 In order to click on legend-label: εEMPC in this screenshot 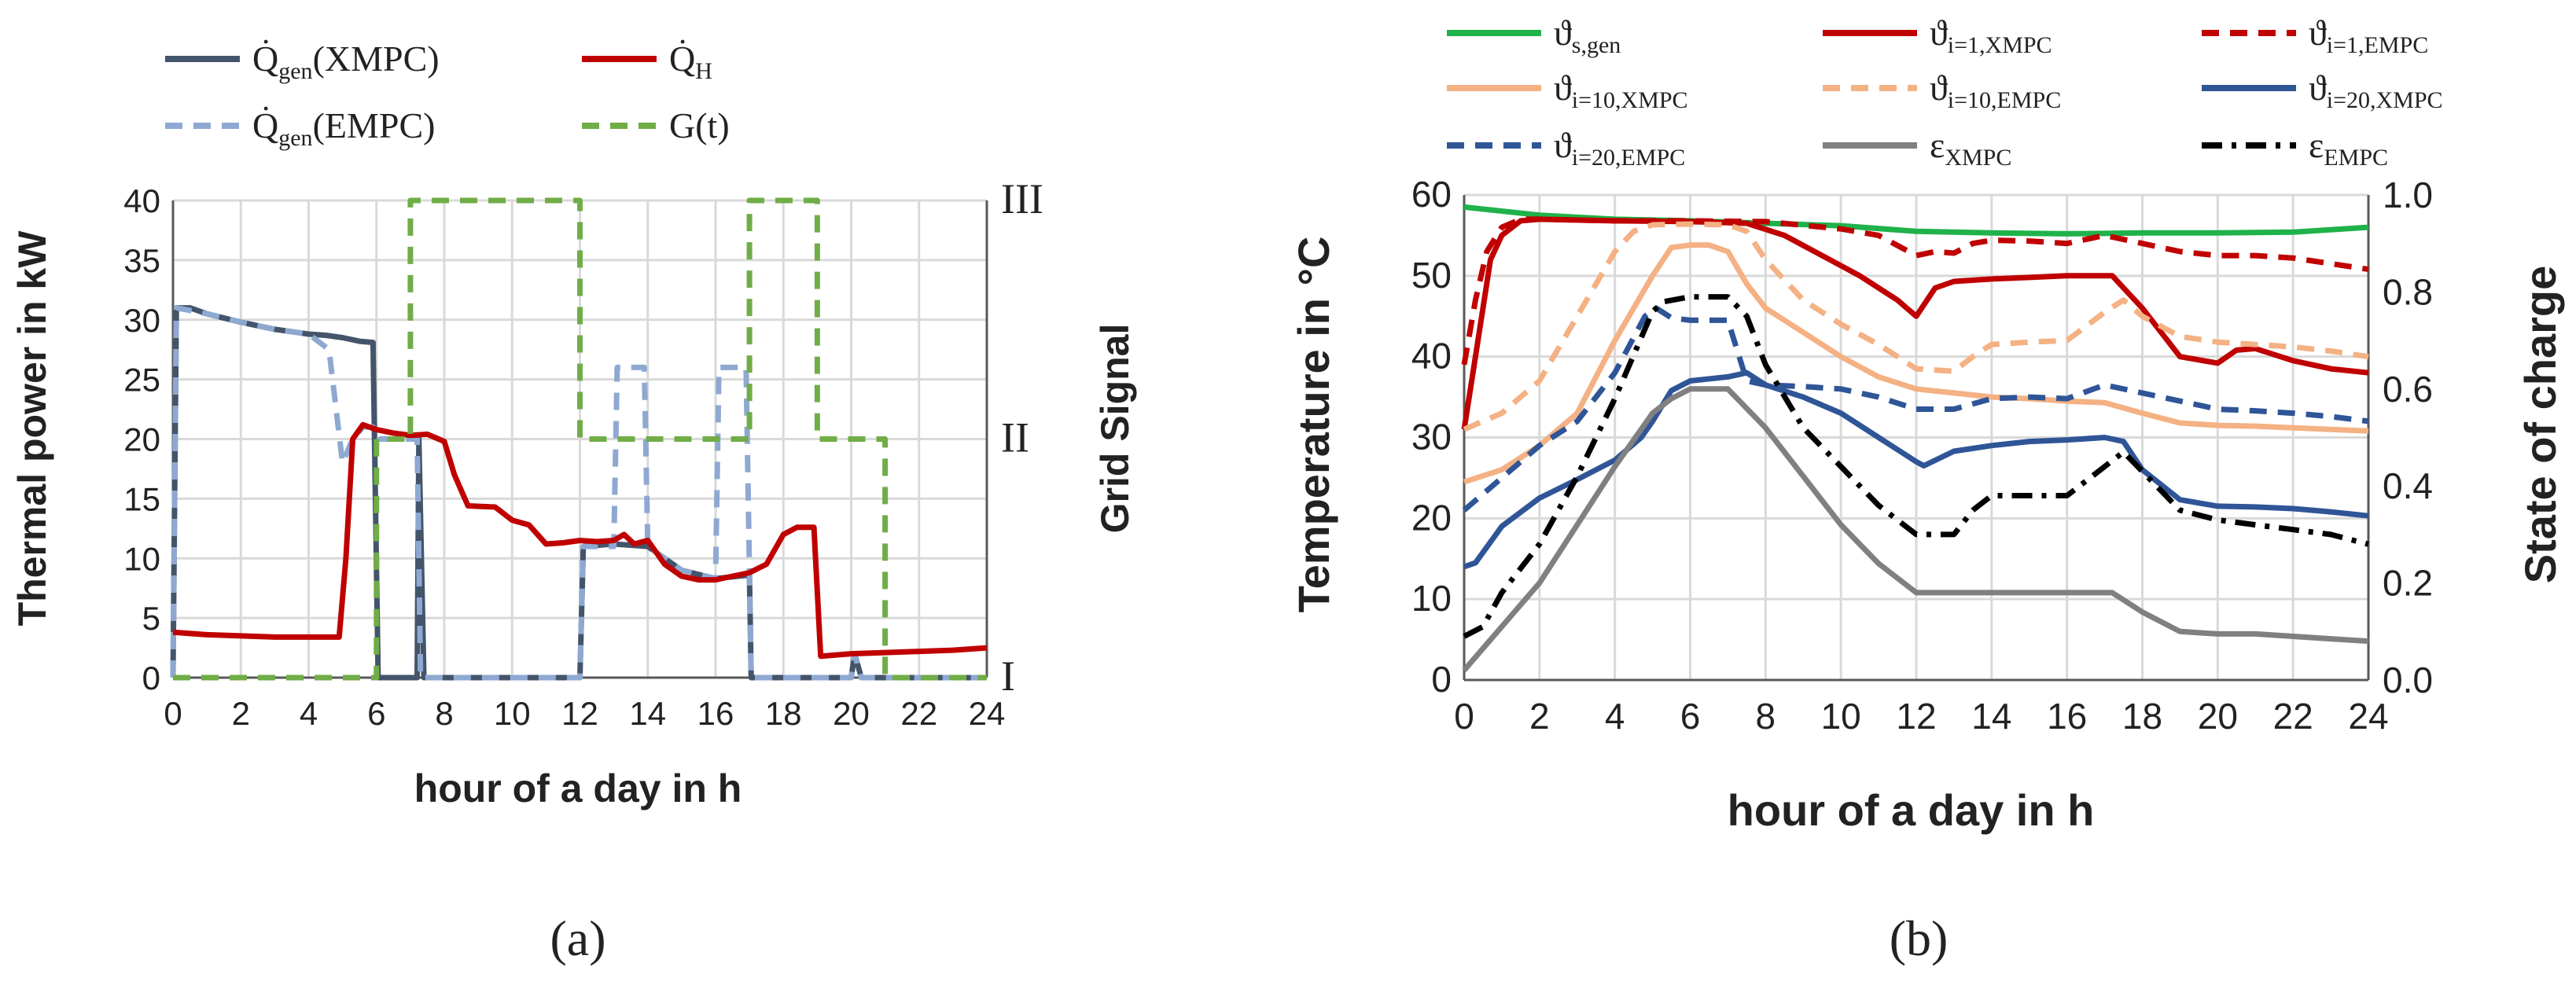, I will do `click(2348, 148)`.